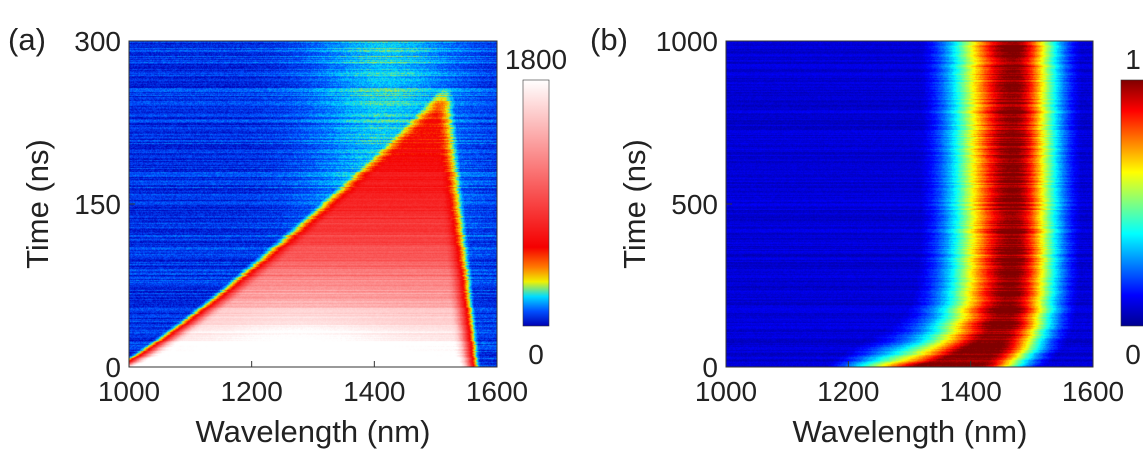  Describe the element at coordinates (313, 431) in the screenshot. I see `x-axis-label-a: Wavelength (nm)` at that location.